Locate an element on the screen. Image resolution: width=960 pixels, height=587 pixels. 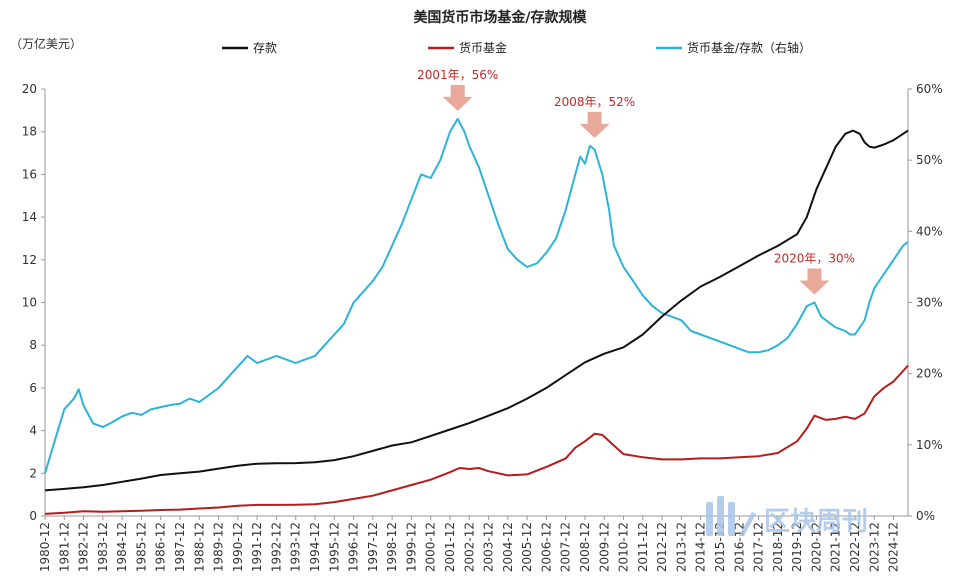
x-tick-label: 2005-12 is located at coordinates (527, 547).